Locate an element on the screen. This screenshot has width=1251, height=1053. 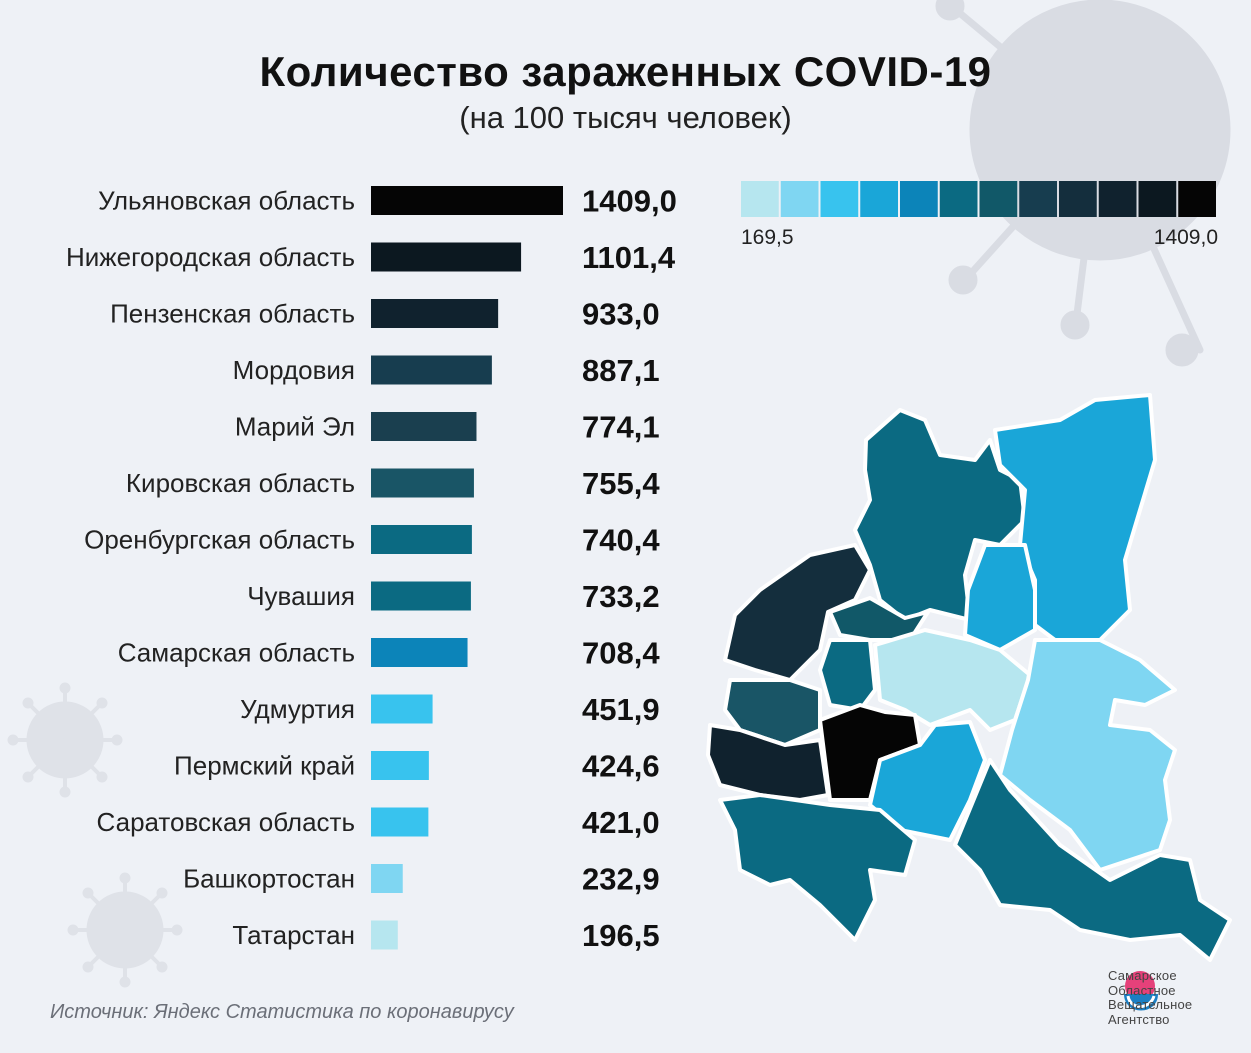
map-region-tatarstan is located at coordinates (952, 680).